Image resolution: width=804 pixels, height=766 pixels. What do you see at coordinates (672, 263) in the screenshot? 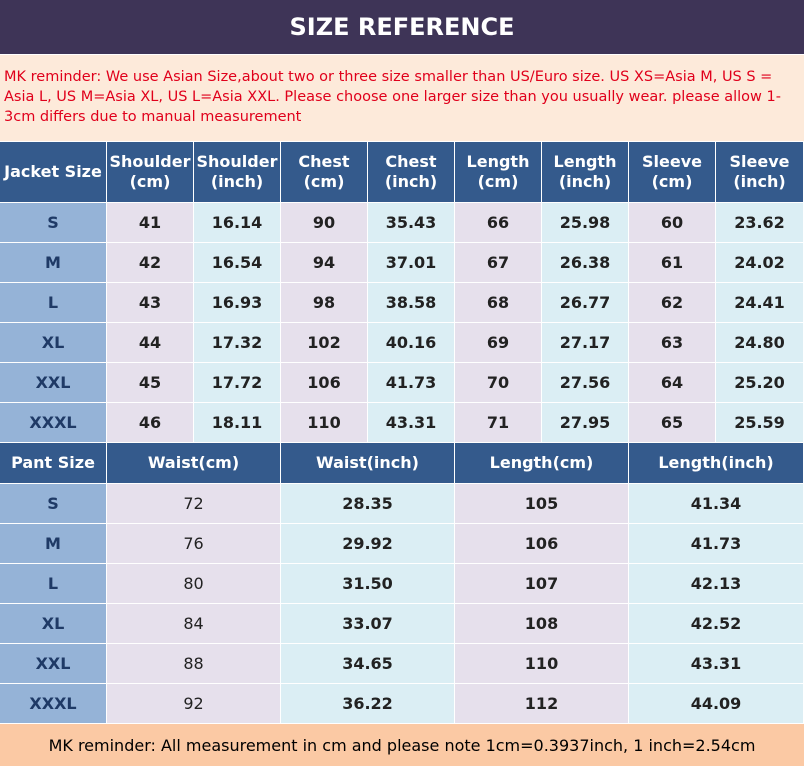
I see `value-cell: 61` at bounding box center [672, 263].